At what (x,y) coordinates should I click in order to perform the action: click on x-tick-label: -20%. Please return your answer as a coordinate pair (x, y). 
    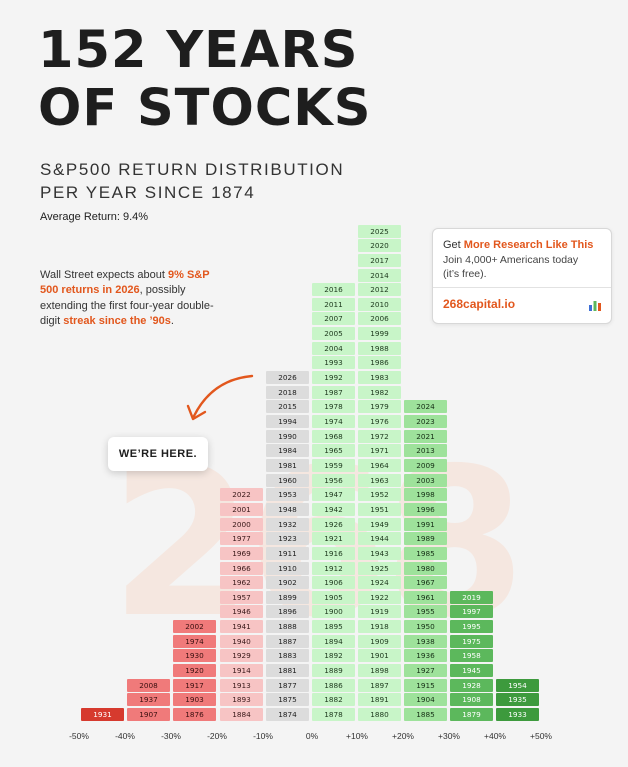
    Looking at the image, I should click on (217, 736).